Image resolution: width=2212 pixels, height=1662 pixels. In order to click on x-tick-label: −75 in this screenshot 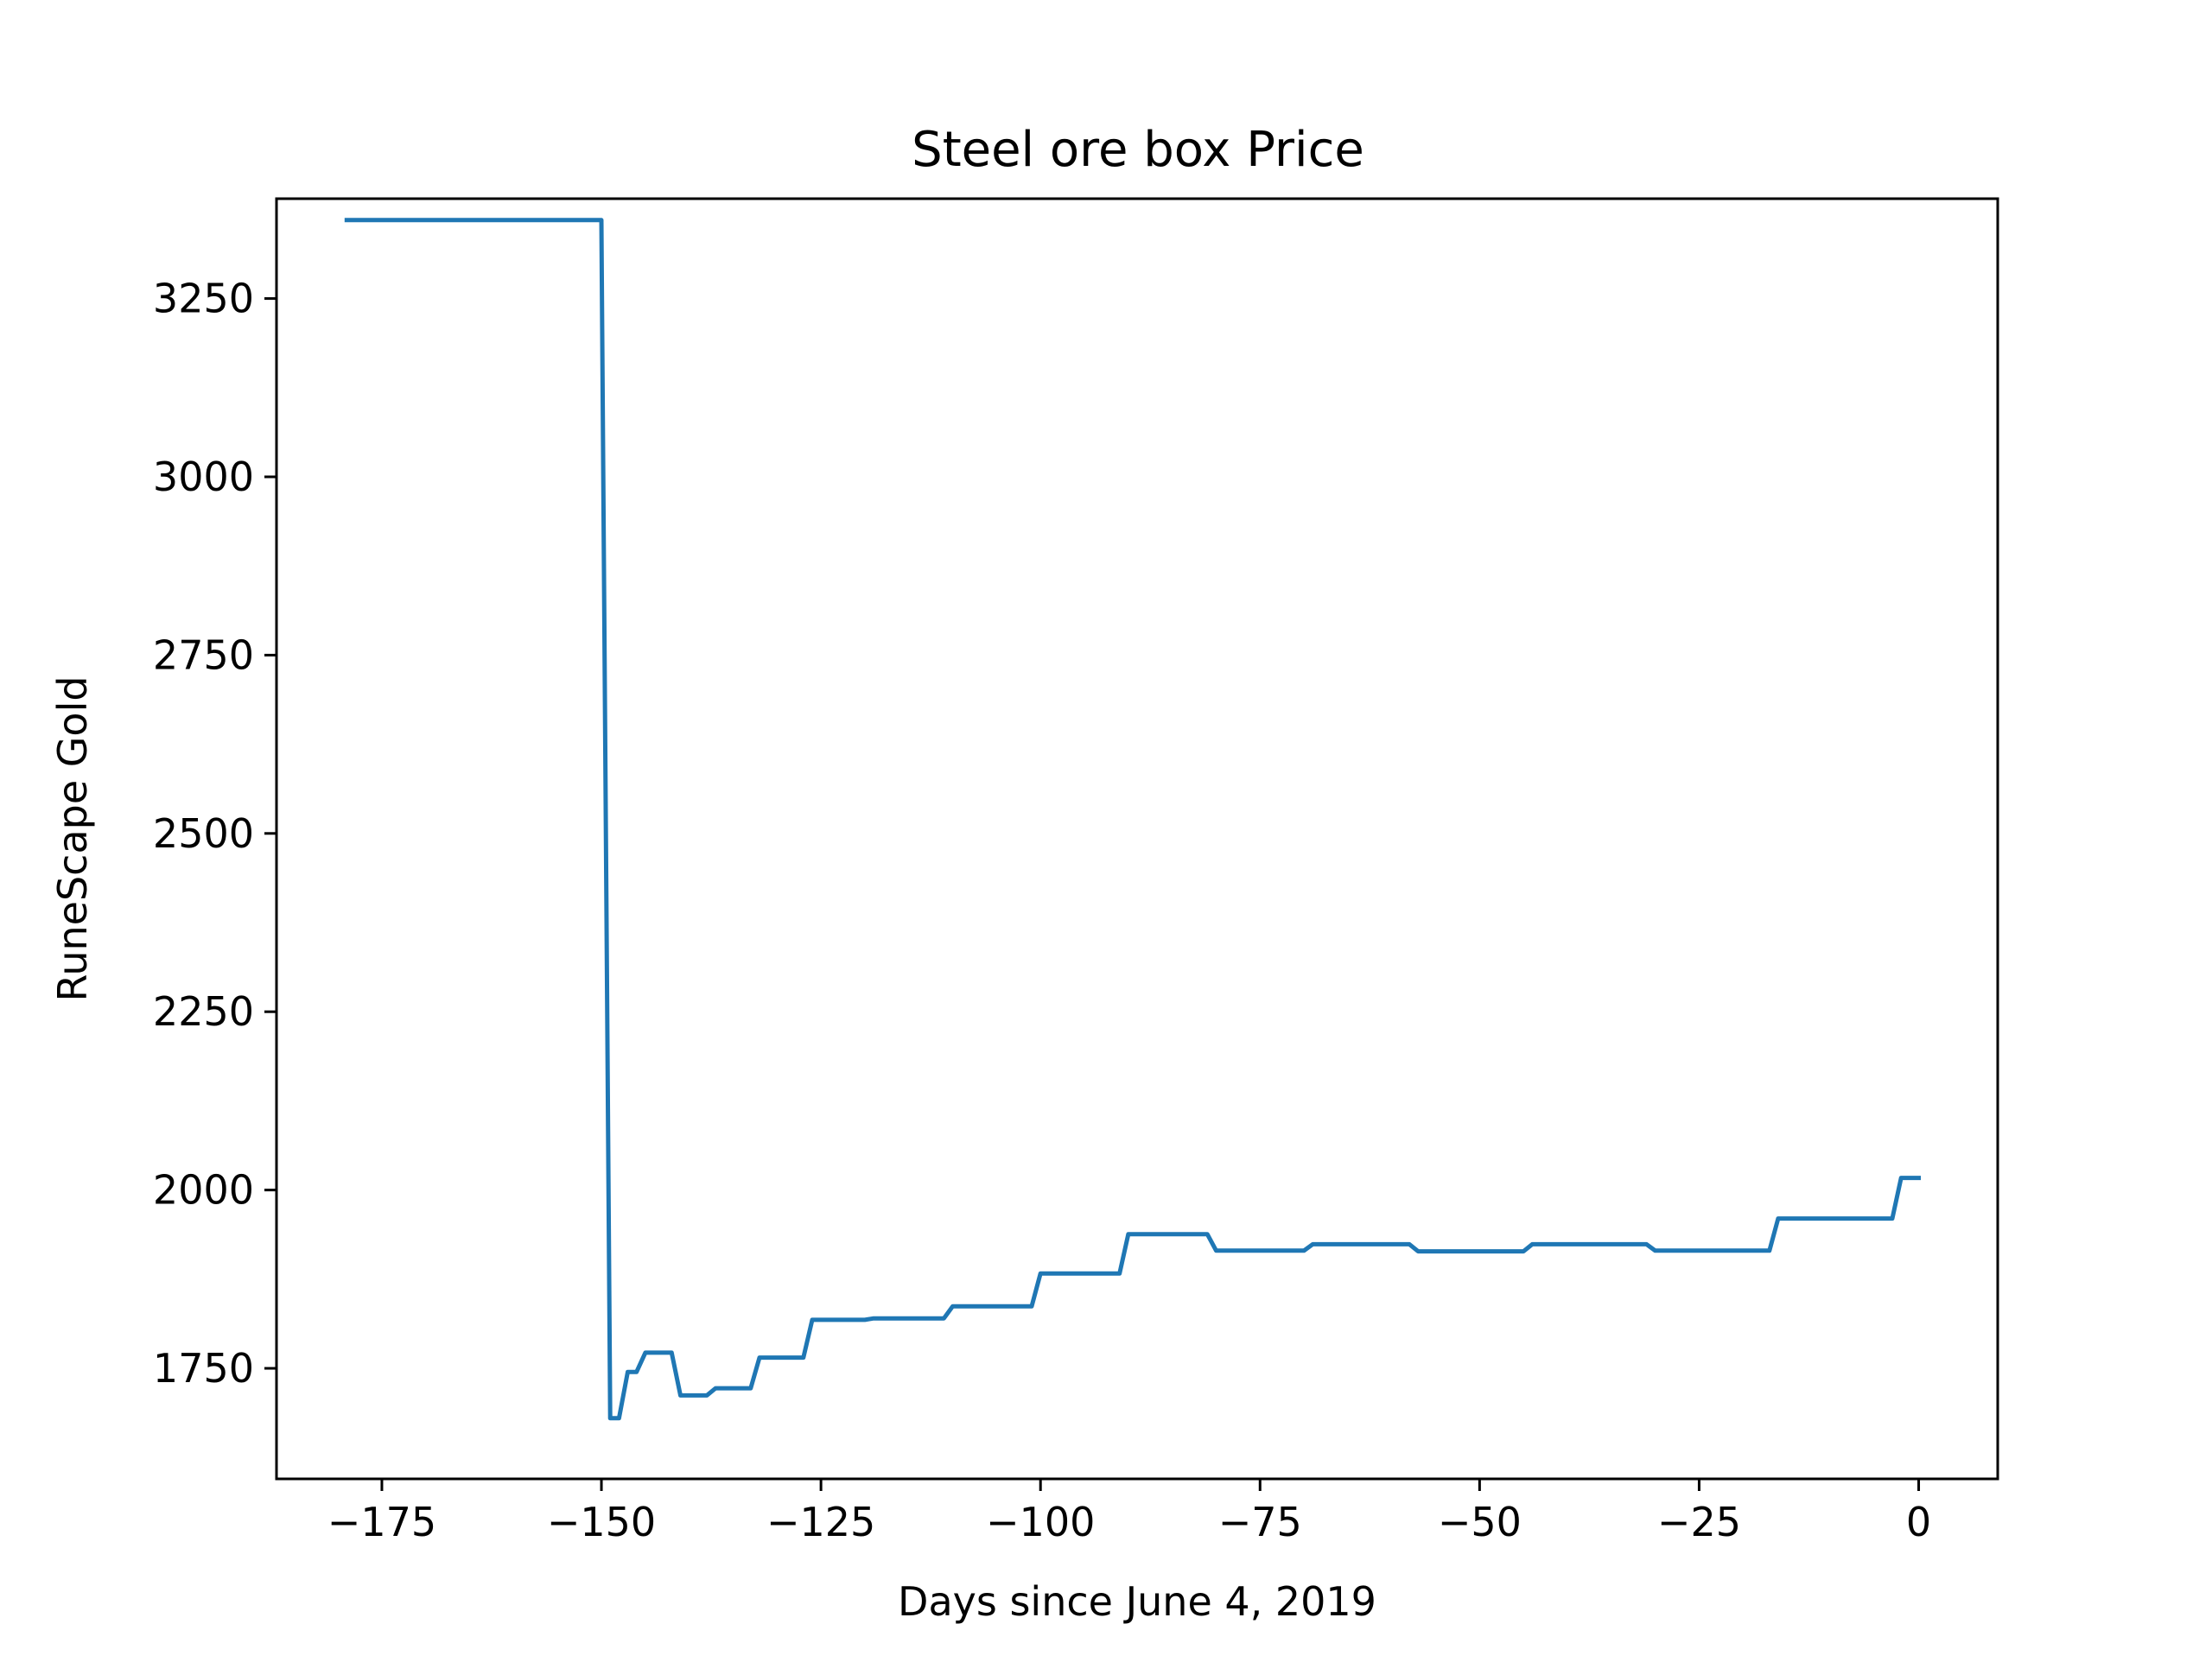, I will do `click(1260, 1522)`.